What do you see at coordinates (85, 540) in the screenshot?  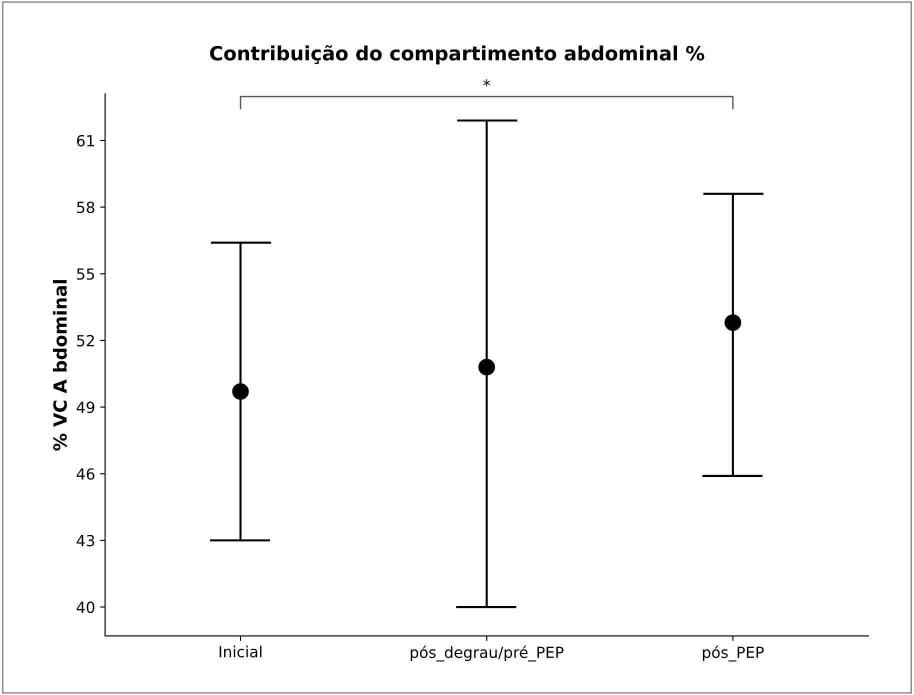 I see `y-tick-label: 43` at bounding box center [85, 540].